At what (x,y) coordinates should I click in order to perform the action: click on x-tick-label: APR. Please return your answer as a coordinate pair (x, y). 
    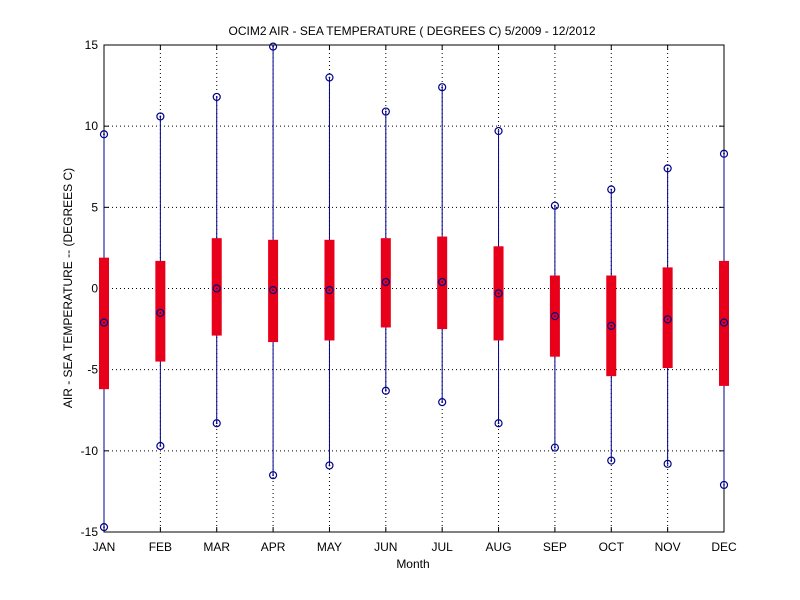
    Looking at the image, I should click on (273, 547).